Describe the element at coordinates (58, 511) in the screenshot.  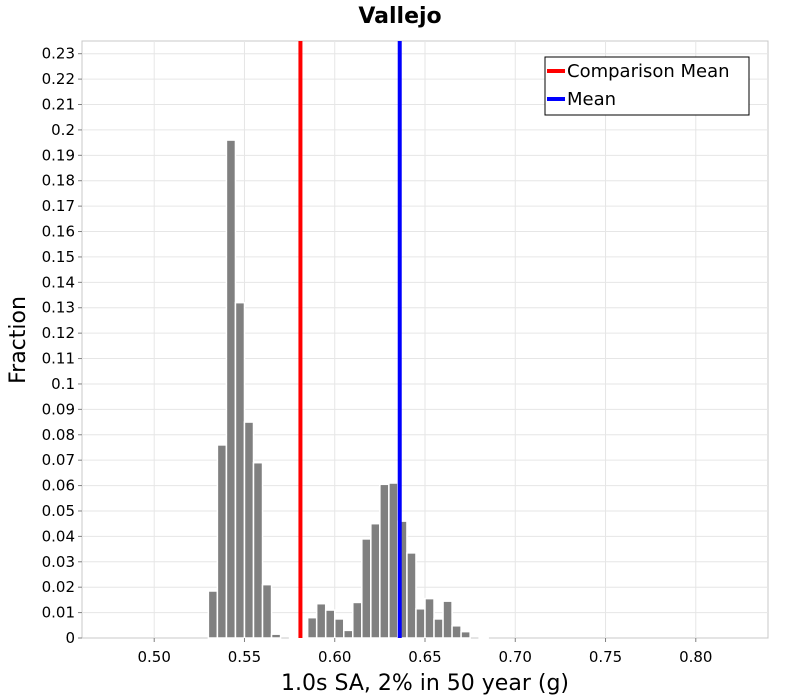
I see `y-tick-label: 0.05` at that location.